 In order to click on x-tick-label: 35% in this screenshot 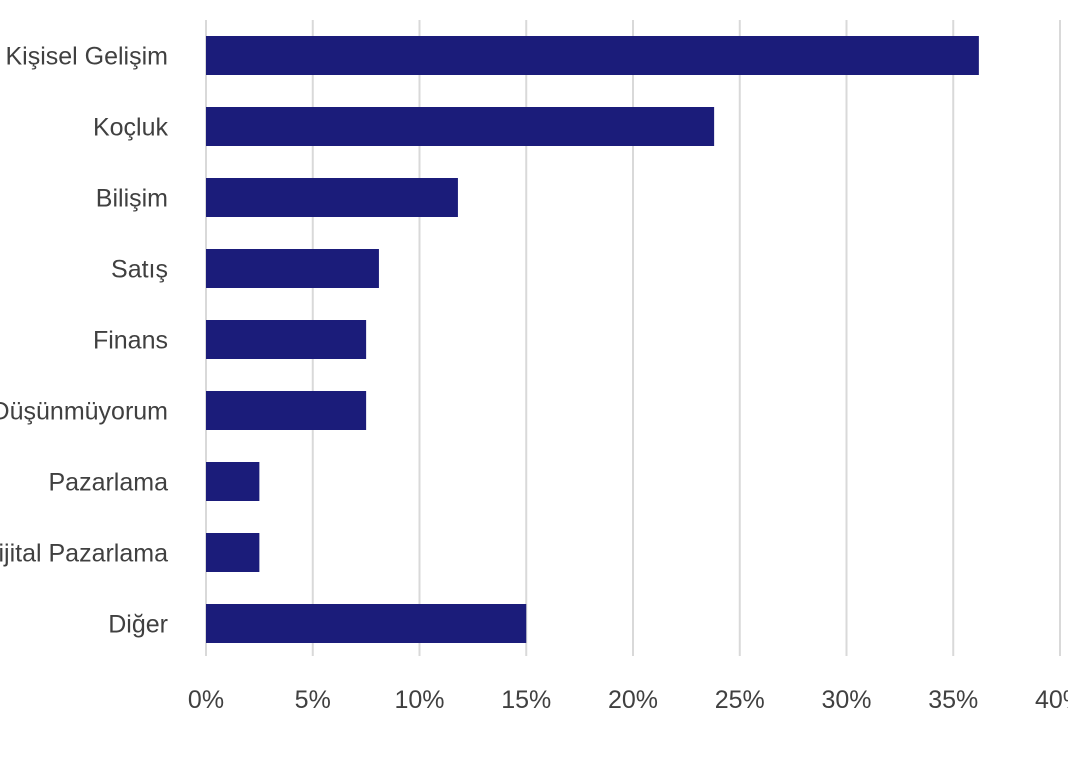, I will do `click(953, 700)`.